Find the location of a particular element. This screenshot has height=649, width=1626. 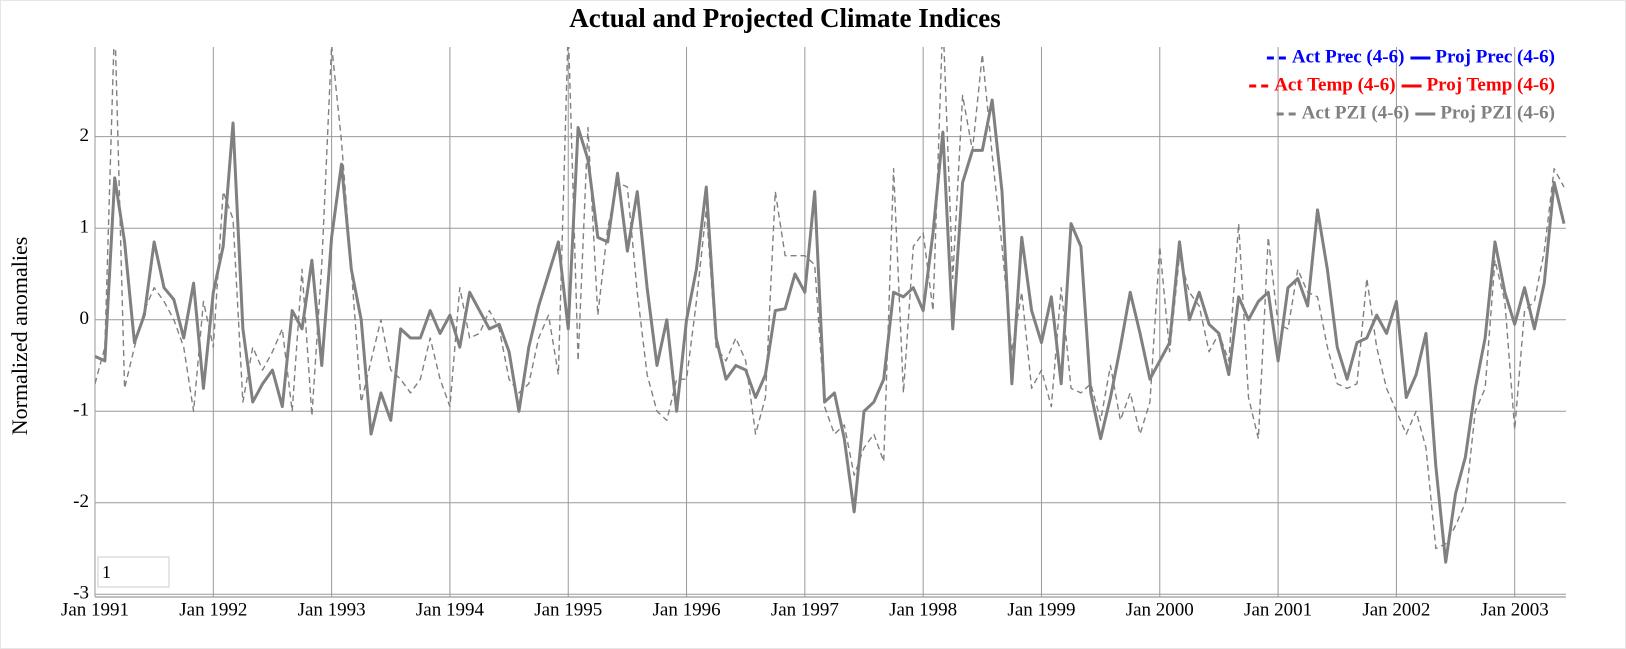

x-tick-label: Jan 1999 is located at coordinates (1041, 609).